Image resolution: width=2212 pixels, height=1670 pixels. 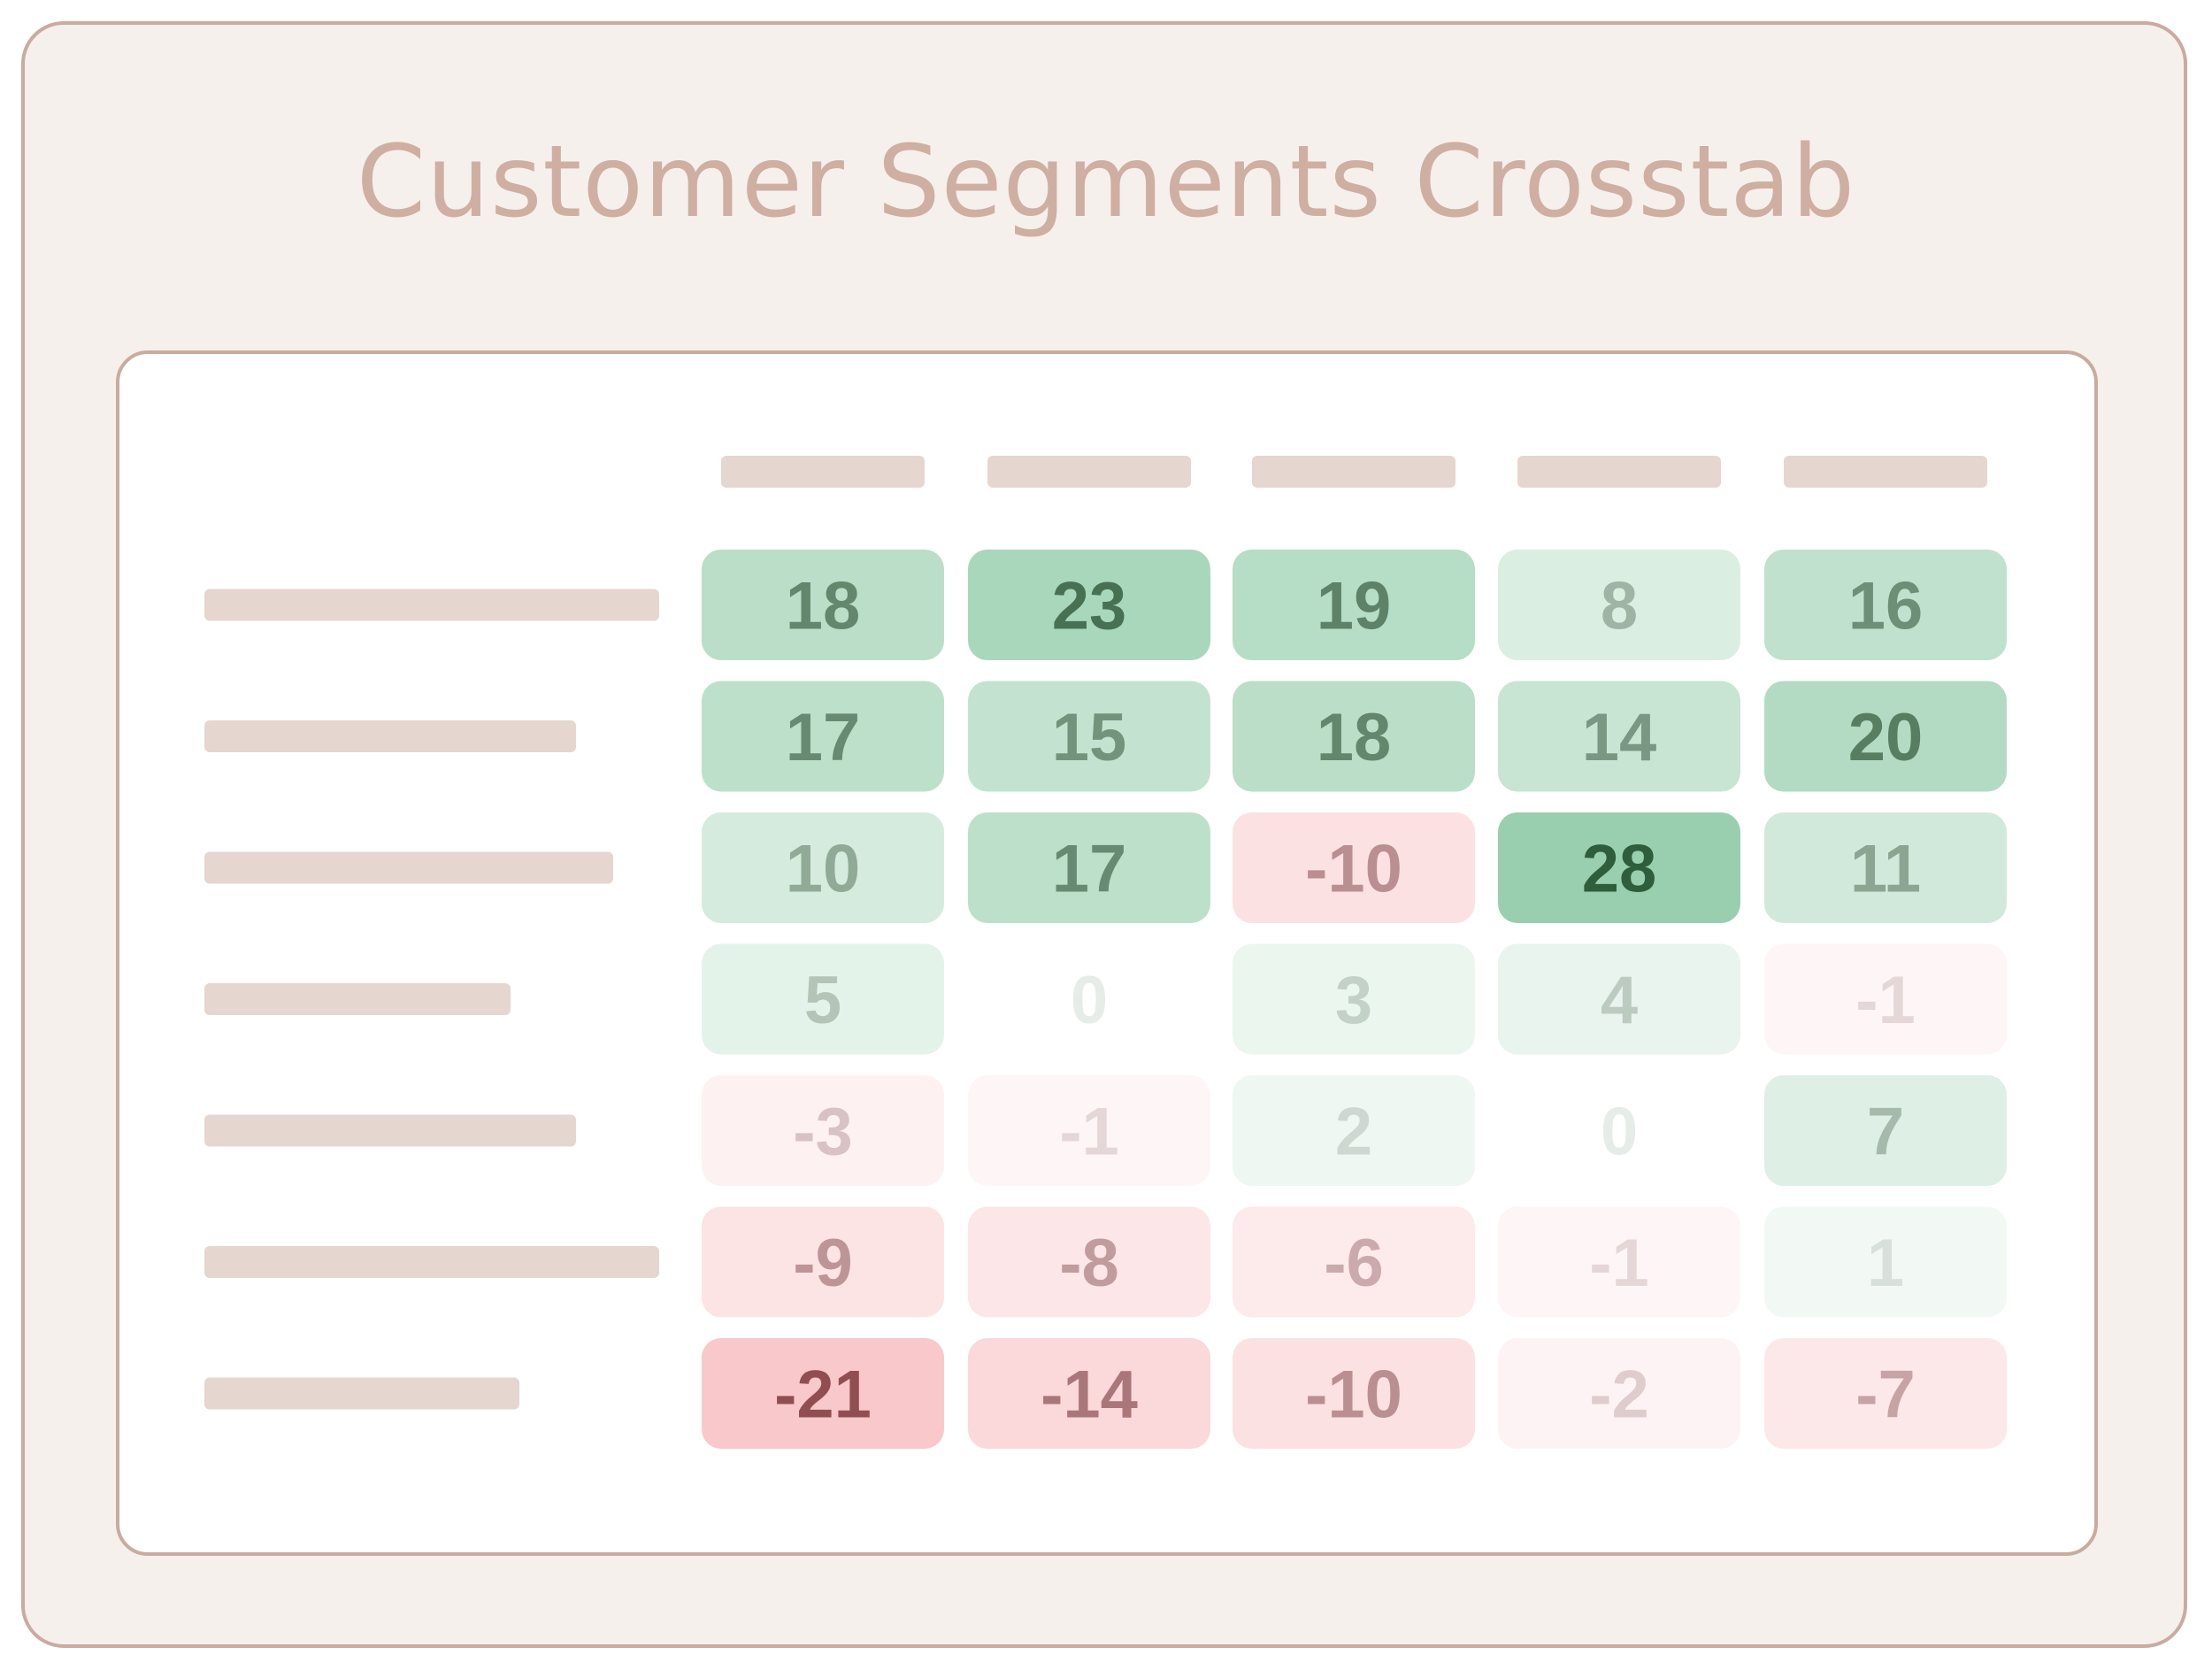 I want to click on heatmap-cell-r4-c4, so click(x=1619, y=999).